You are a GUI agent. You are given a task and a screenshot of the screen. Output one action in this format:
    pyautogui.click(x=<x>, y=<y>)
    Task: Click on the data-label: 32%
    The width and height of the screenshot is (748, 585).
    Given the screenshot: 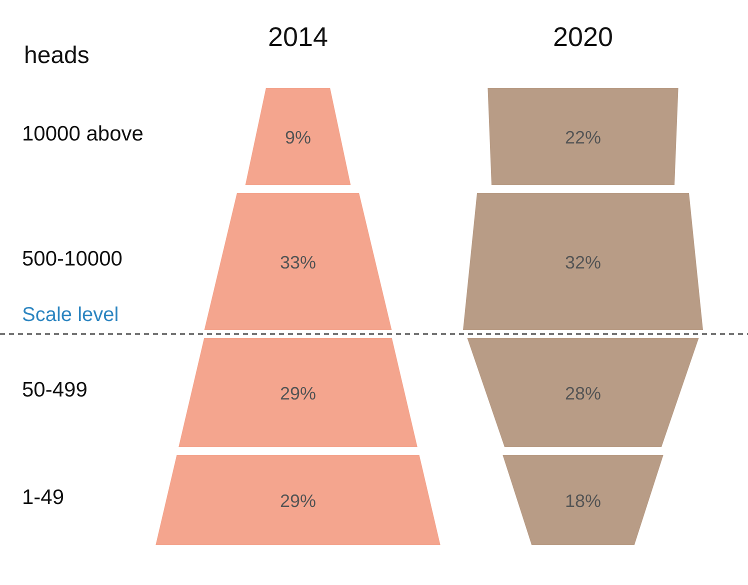 What is the action you would take?
    pyautogui.click(x=583, y=262)
    